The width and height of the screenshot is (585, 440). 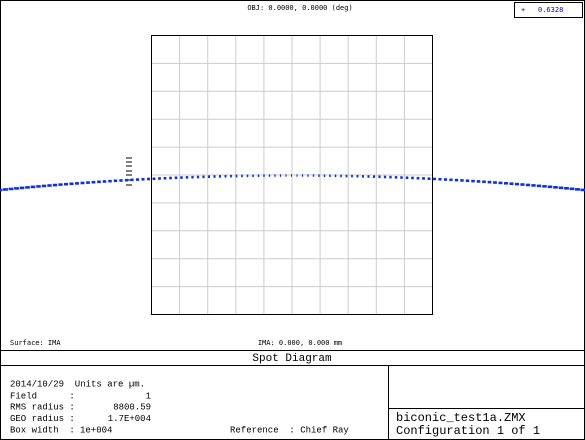 What do you see at coordinates (289, 430) in the screenshot?
I see `reference: Reference : Chief Ray` at bounding box center [289, 430].